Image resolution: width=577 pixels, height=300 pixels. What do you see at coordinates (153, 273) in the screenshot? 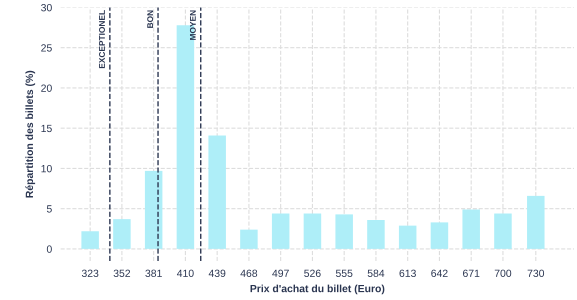
I see `x-tick-label: 381` at bounding box center [153, 273].